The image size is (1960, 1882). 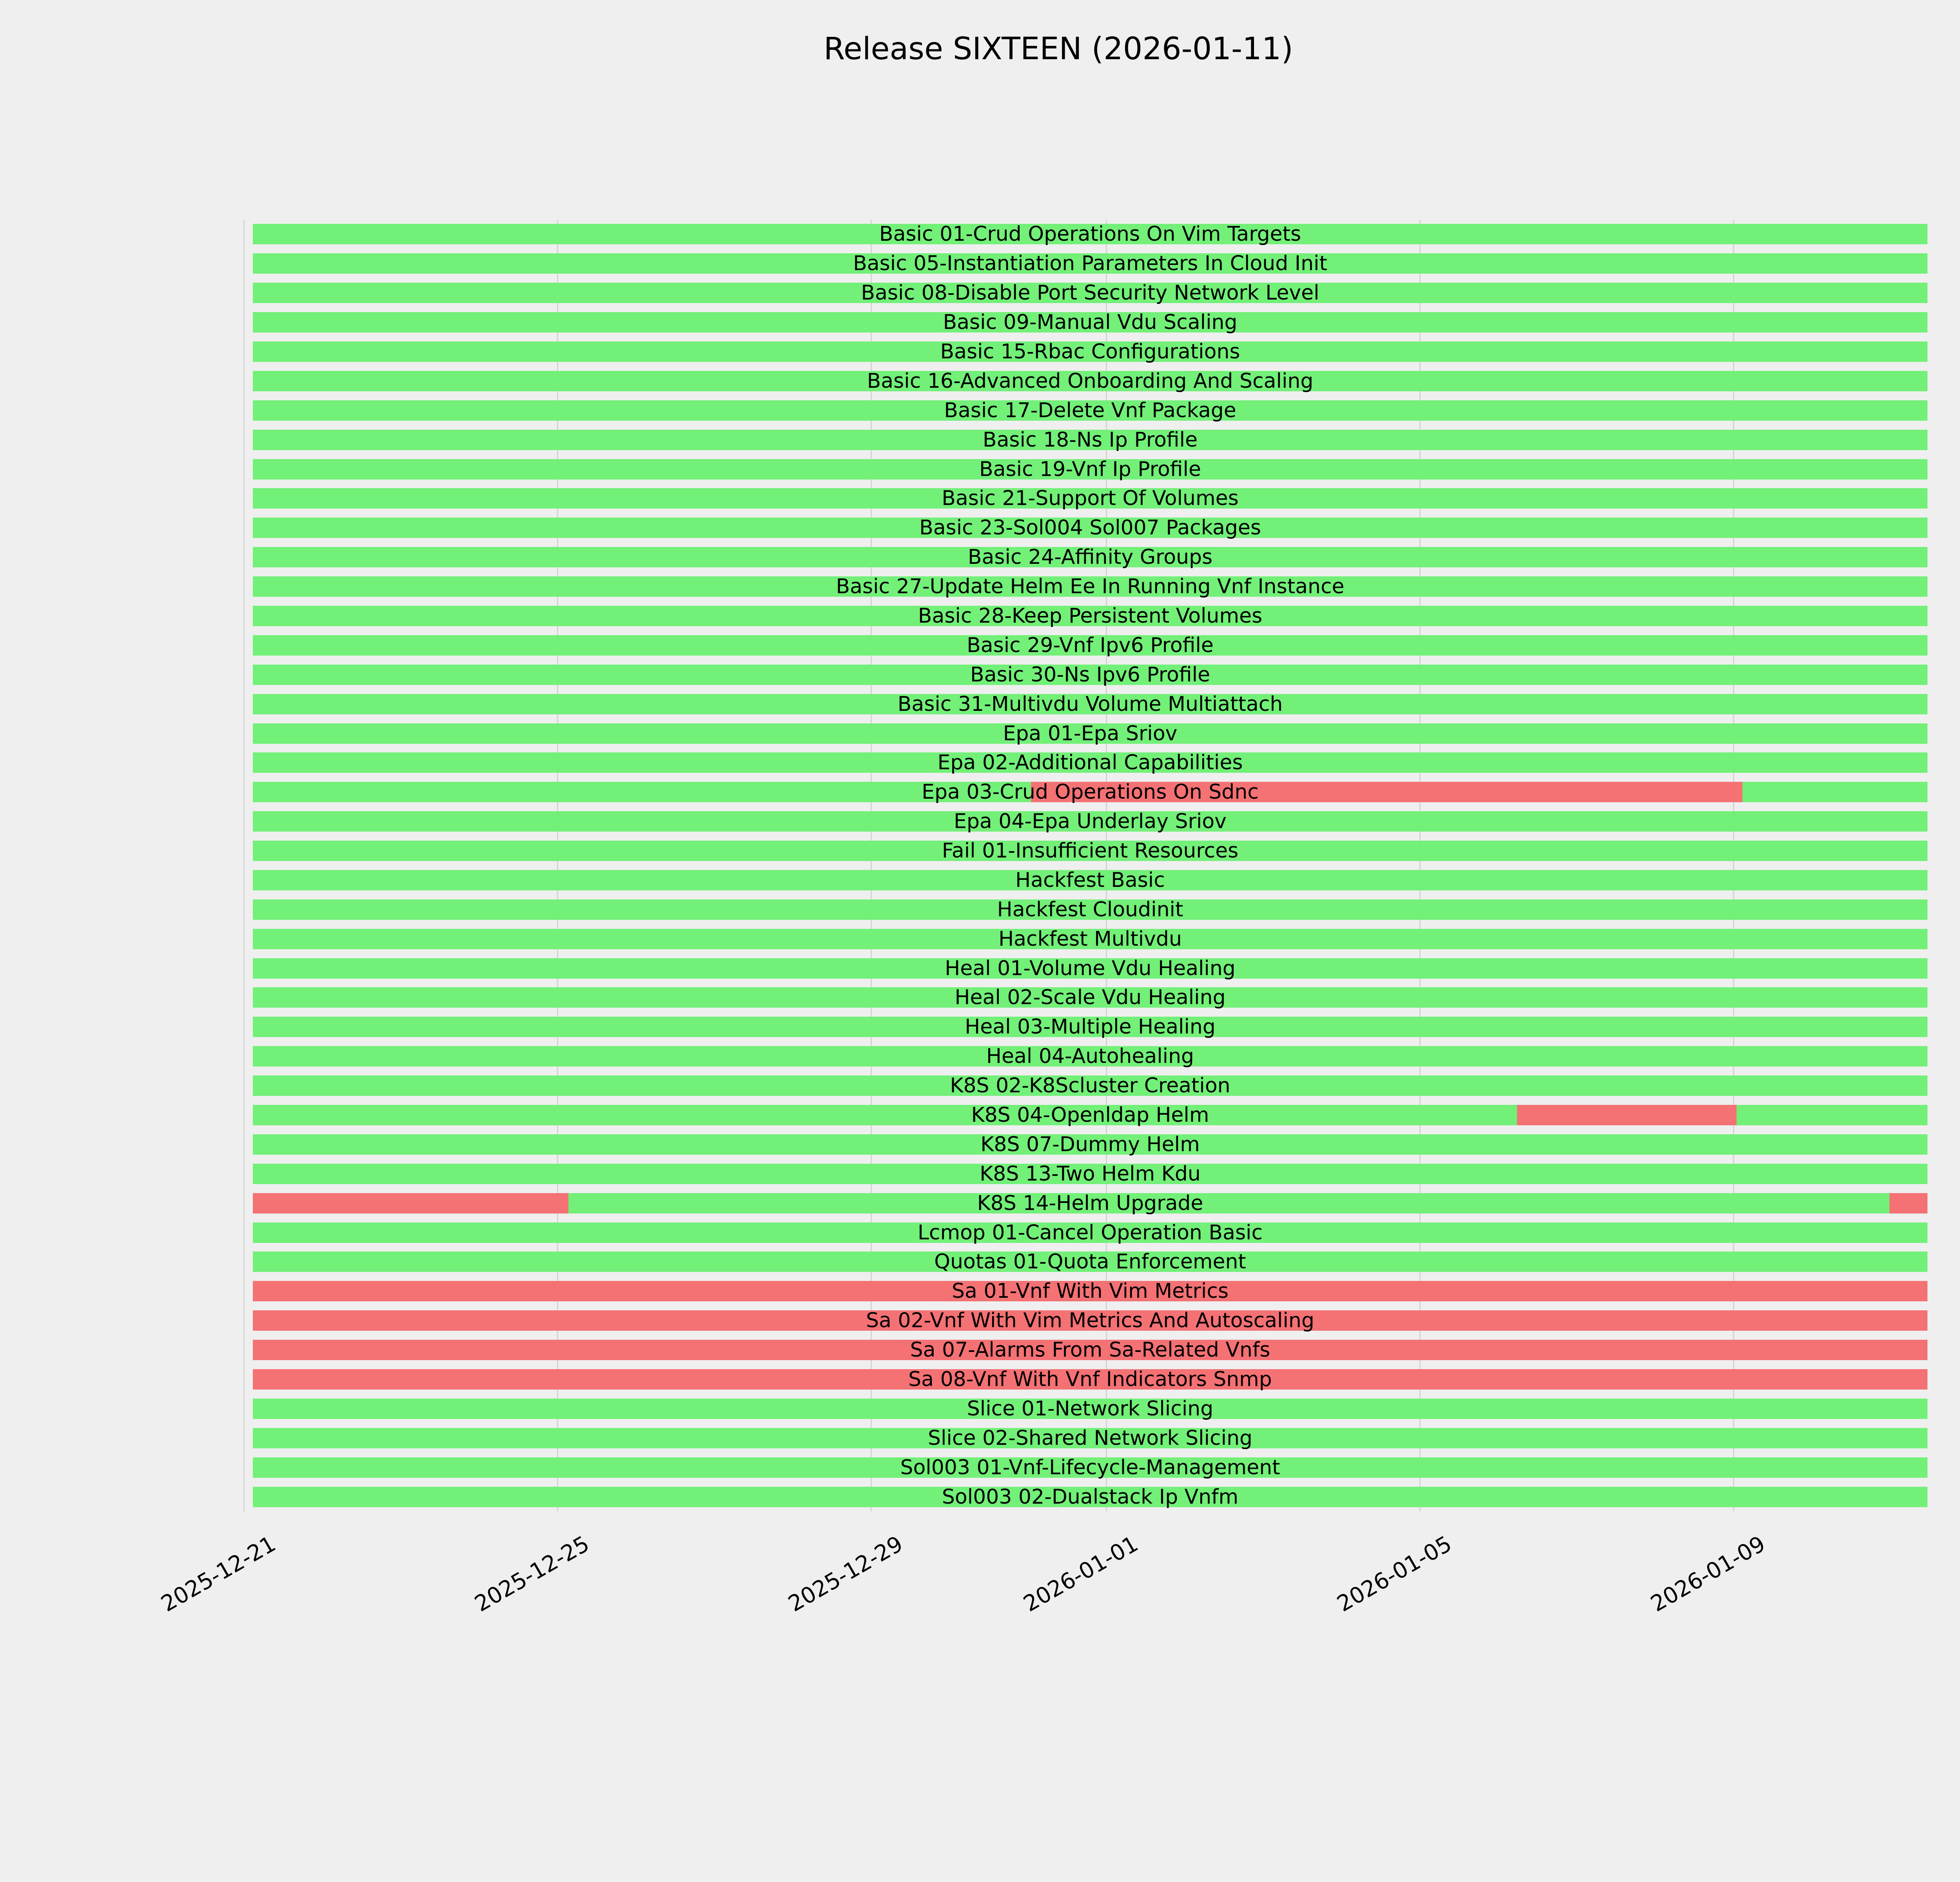 I want to click on gantt-bar-row: Basic 24-Affinity Groups, so click(x=1090, y=557).